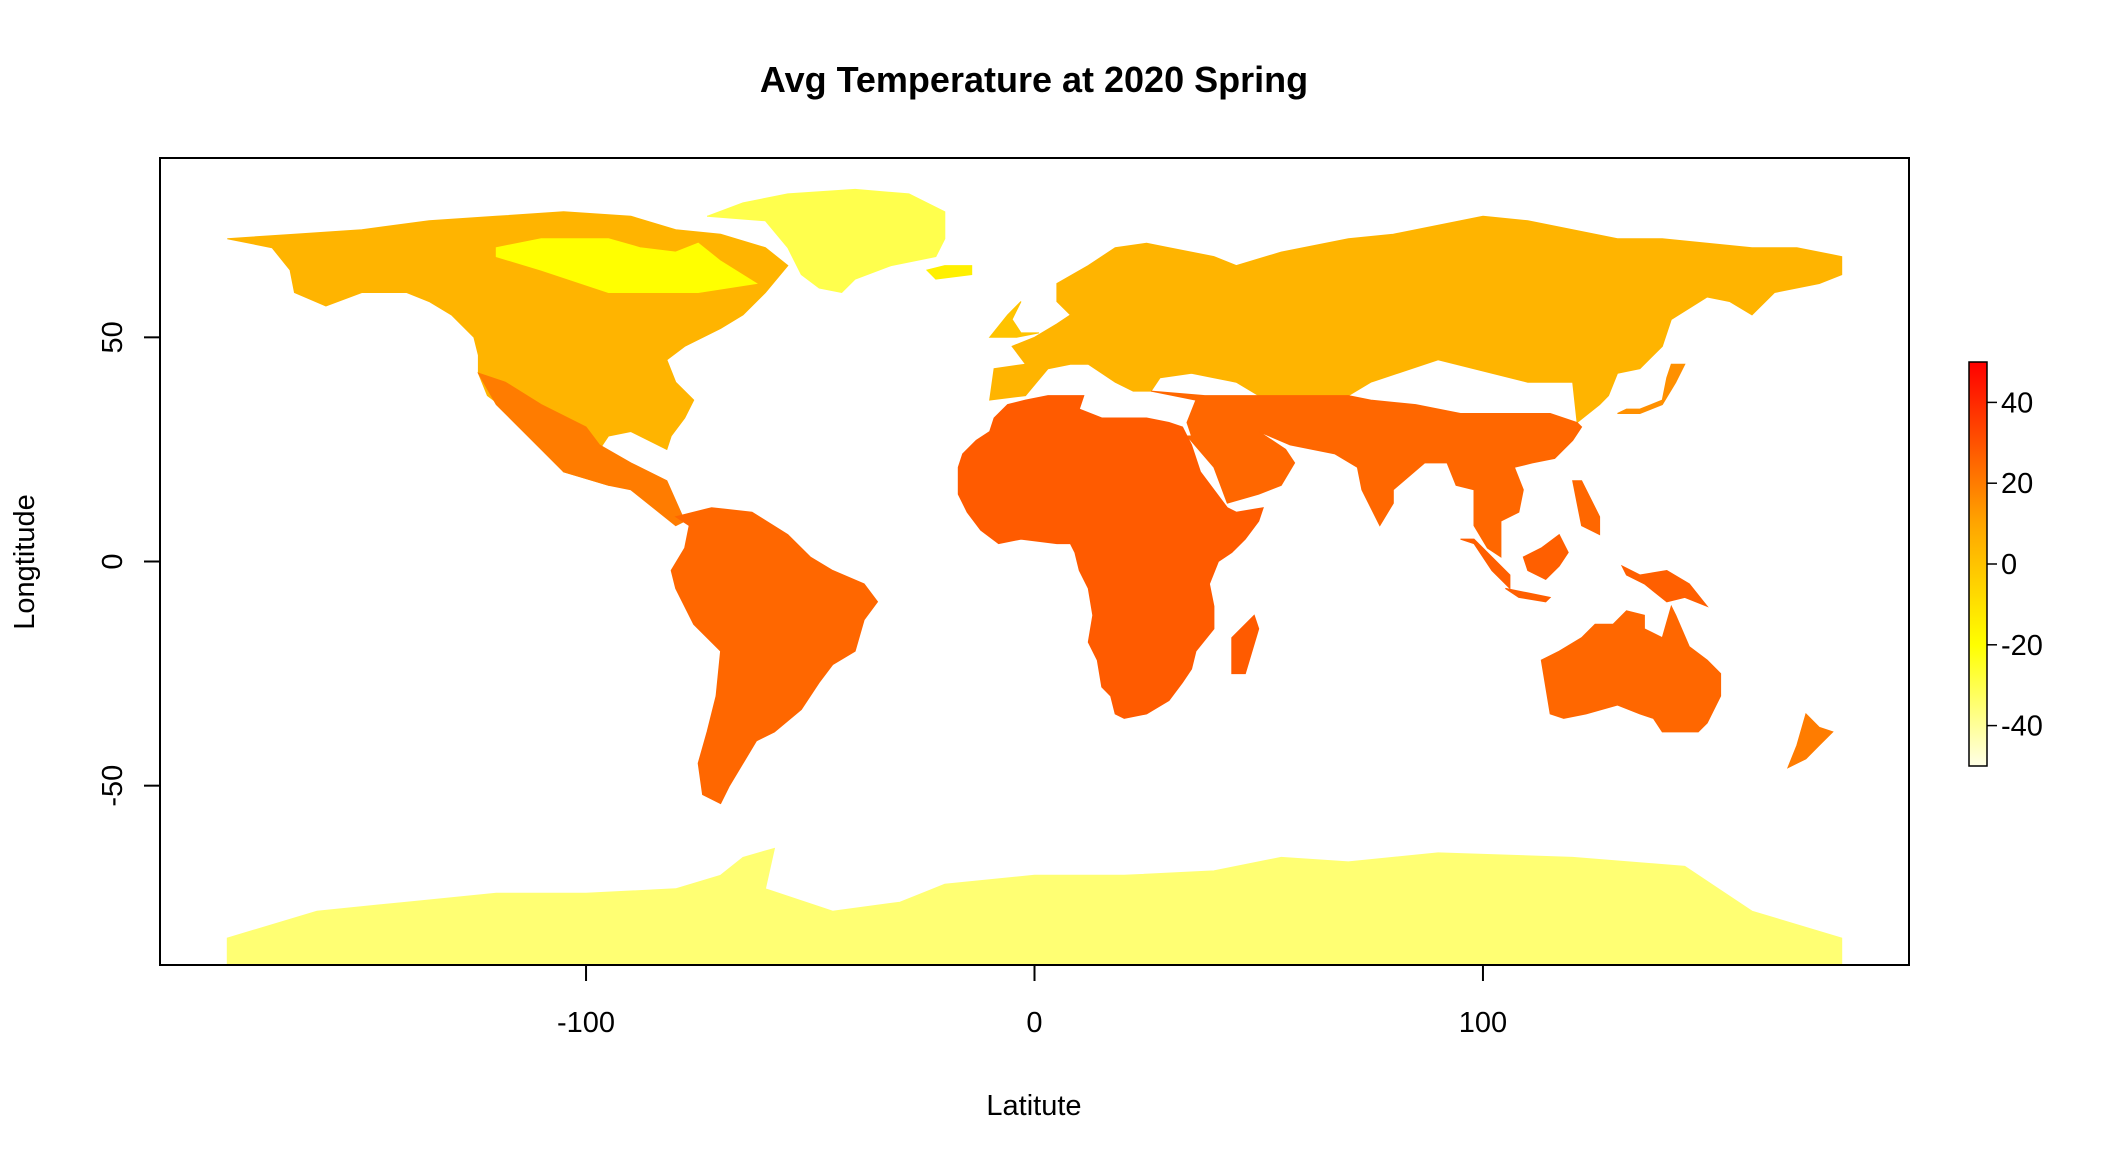  Describe the element at coordinates (2017, 484) in the screenshot. I see `colorbar-tick-label-3: 20` at that location.